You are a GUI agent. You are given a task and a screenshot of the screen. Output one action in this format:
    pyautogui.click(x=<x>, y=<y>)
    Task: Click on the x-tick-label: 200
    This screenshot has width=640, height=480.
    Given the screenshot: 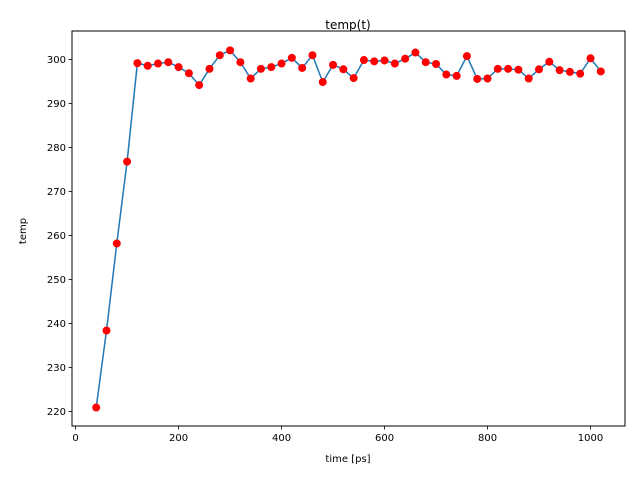 What is the action you would take?
    pyautogui.click(x=178, y=438)
    